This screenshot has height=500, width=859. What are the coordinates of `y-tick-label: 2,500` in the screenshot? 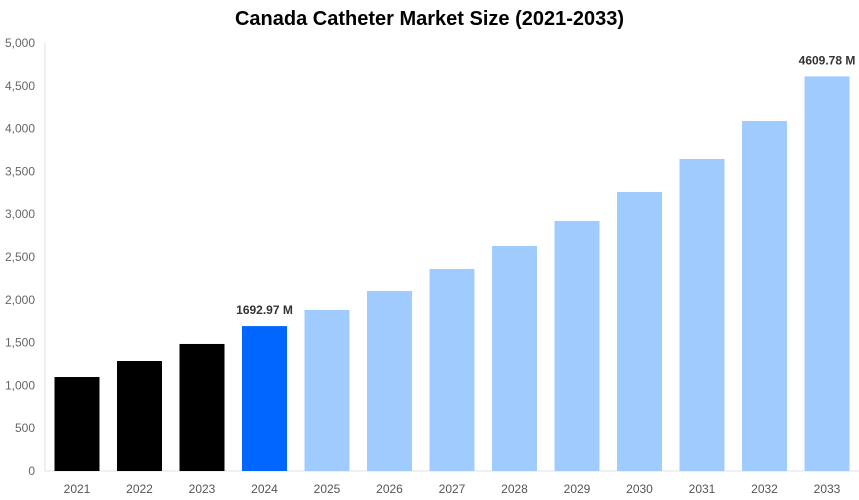 It's located at (20, 257).